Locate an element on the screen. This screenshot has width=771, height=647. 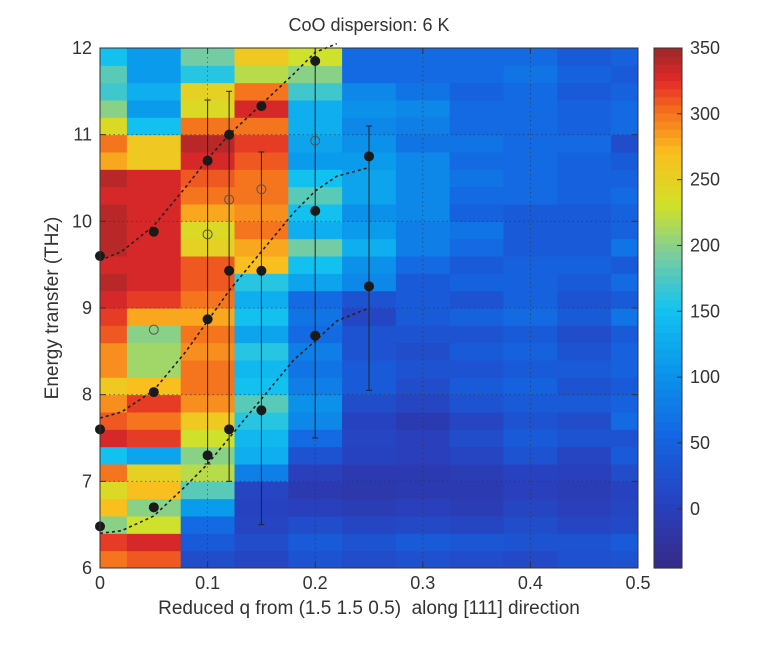
colorbar: 0 50 100 150 200 250 300 350 is located at coordinates (686, 303).